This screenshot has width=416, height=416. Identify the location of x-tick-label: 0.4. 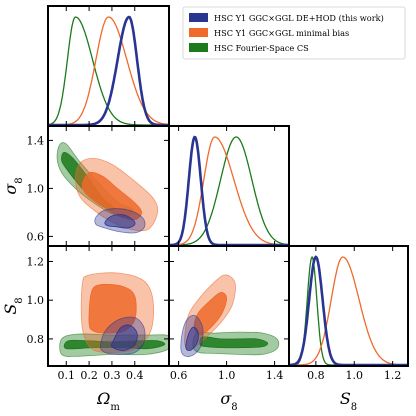
(135, 375).